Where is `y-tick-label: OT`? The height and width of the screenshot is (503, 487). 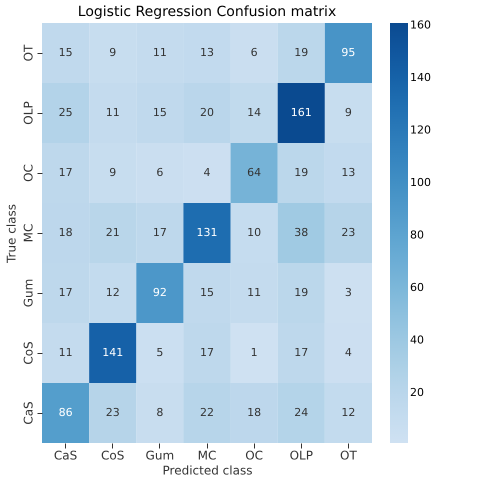
y-tick-label: OT is located at coordinates (29, 53).